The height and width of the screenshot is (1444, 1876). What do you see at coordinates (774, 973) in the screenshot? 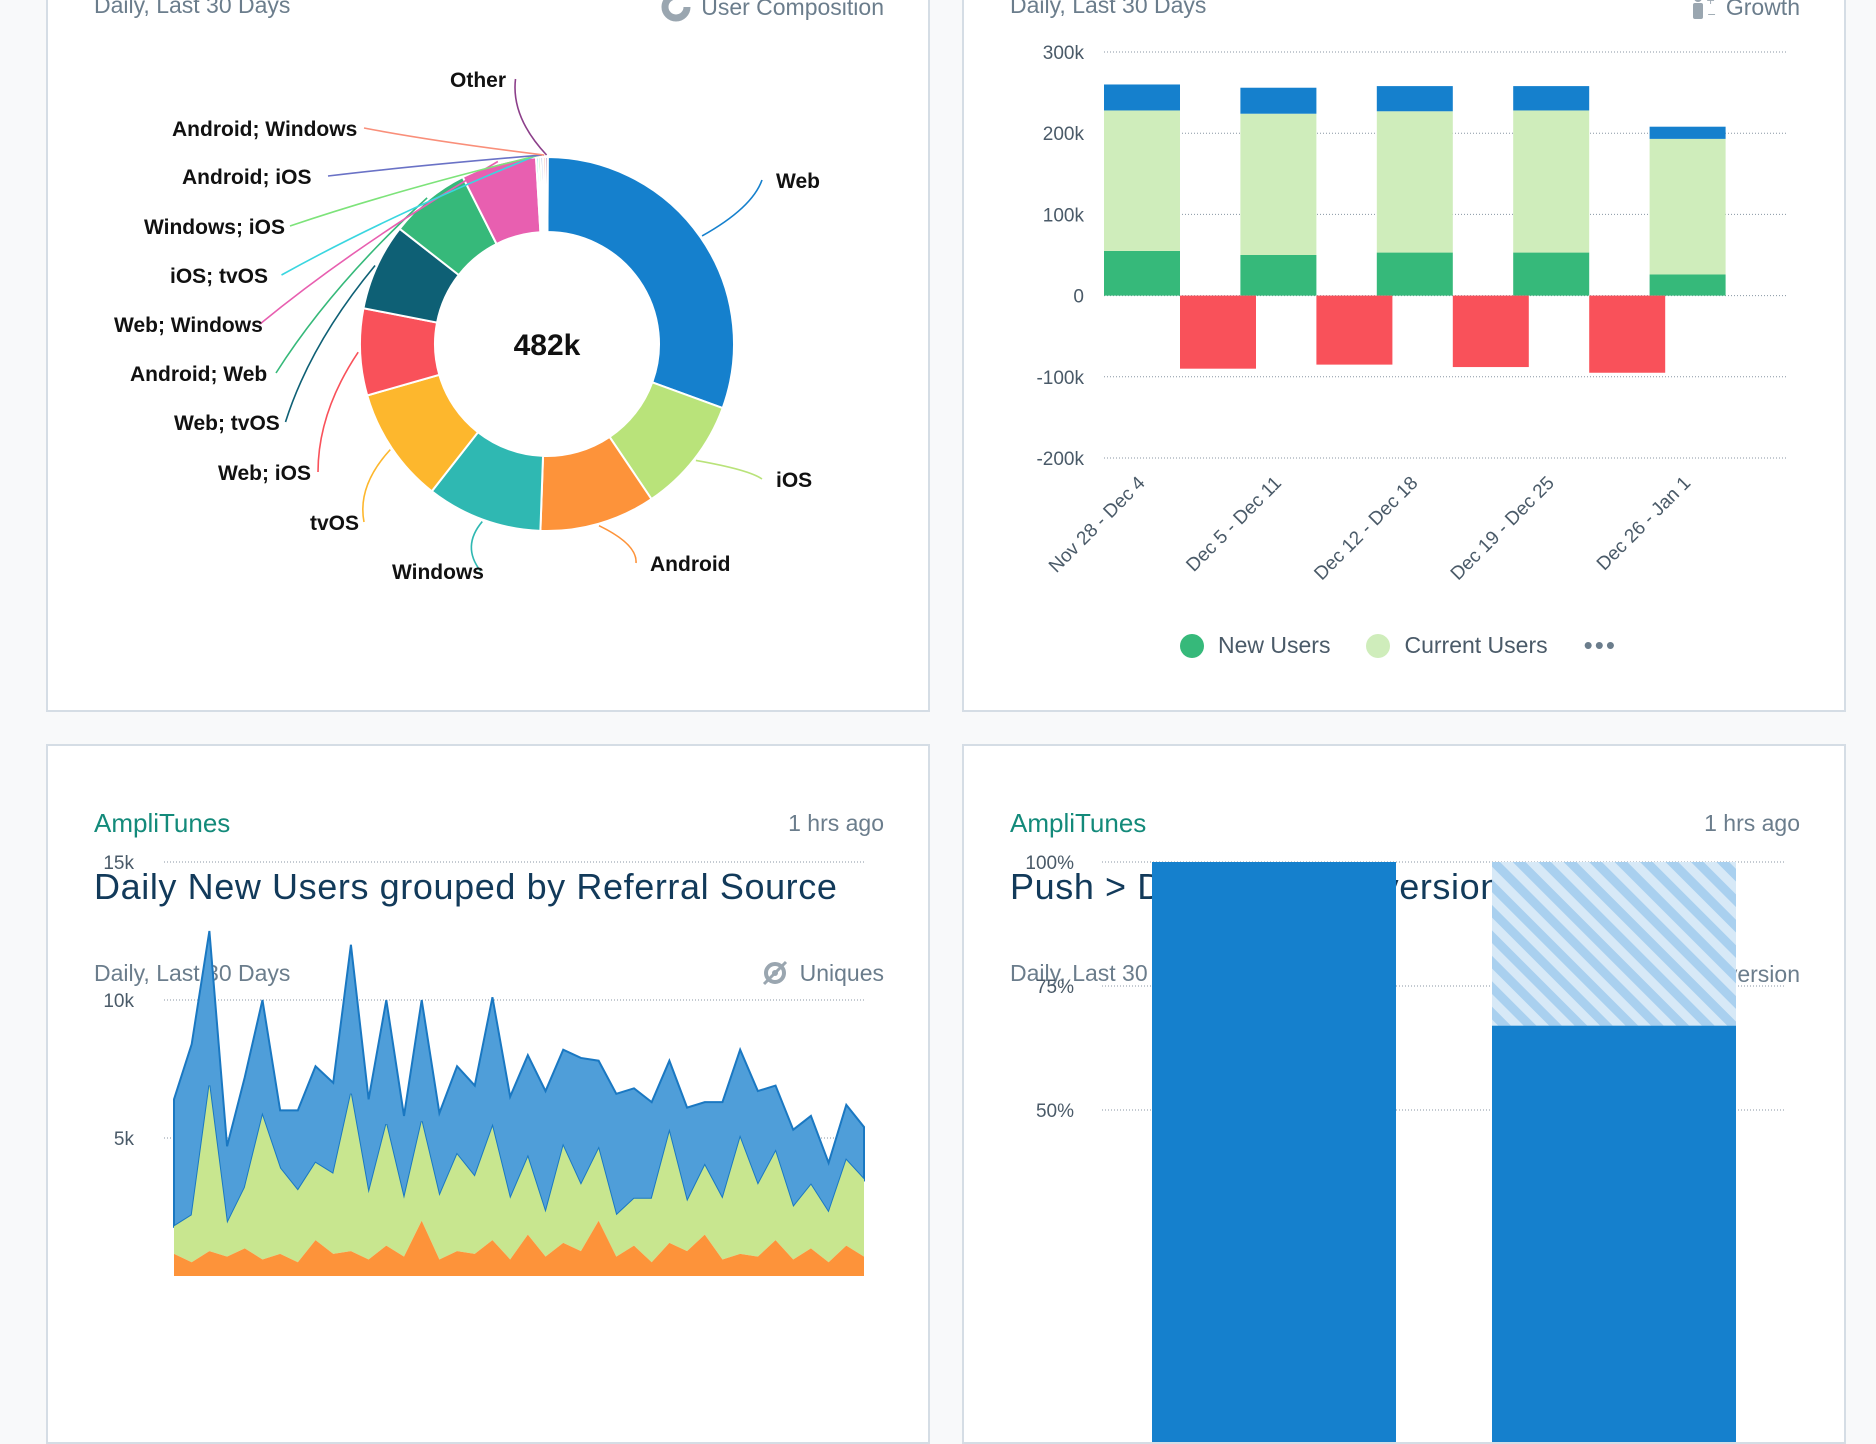
I see `uniques-icon` at bounding box center [774, 973].